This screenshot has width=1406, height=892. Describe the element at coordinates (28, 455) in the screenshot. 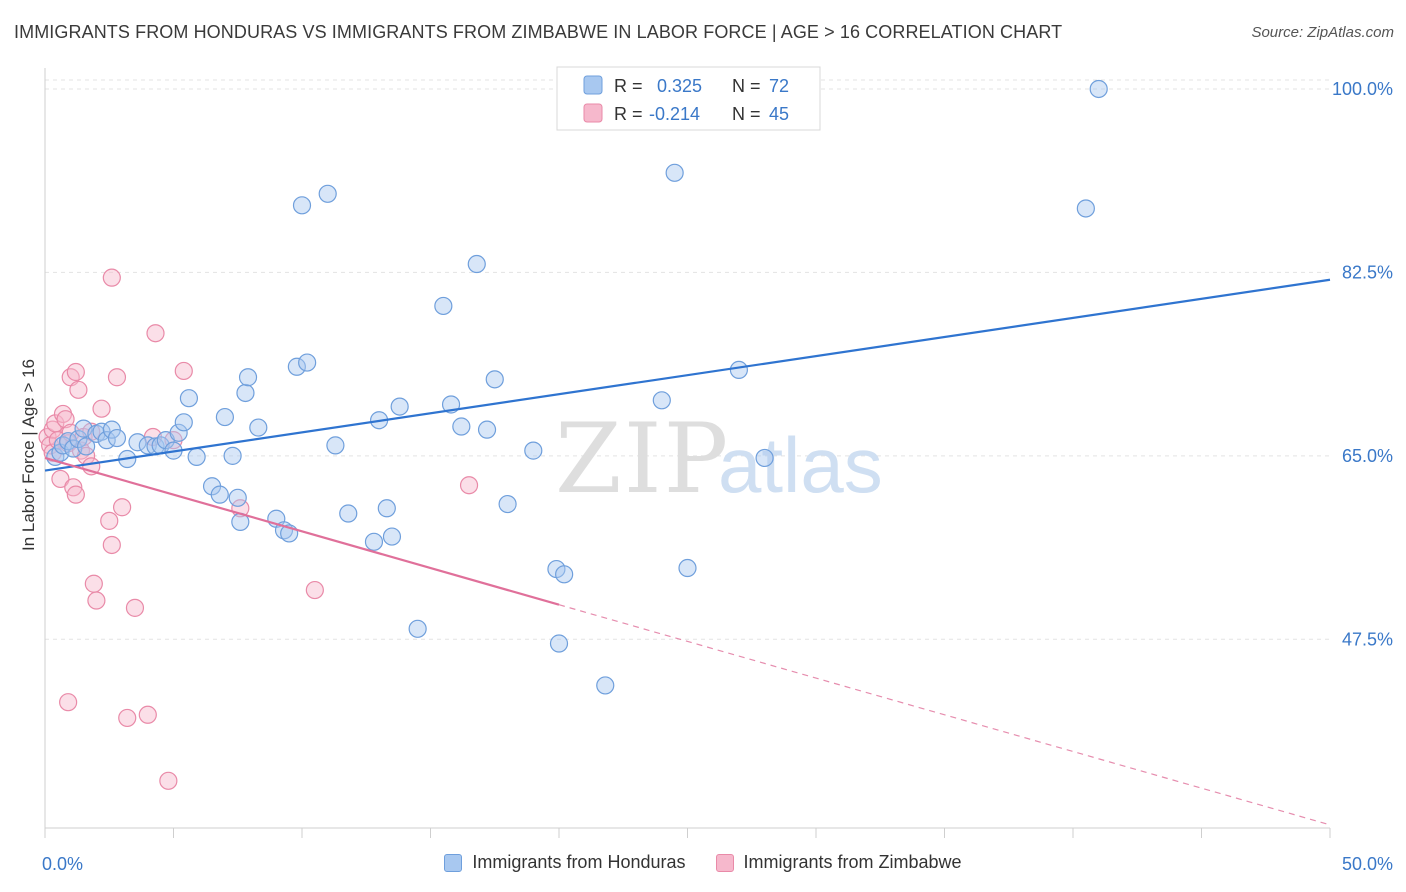

I see `y-axis-label: In Labor Force | Age > 16` at that location.